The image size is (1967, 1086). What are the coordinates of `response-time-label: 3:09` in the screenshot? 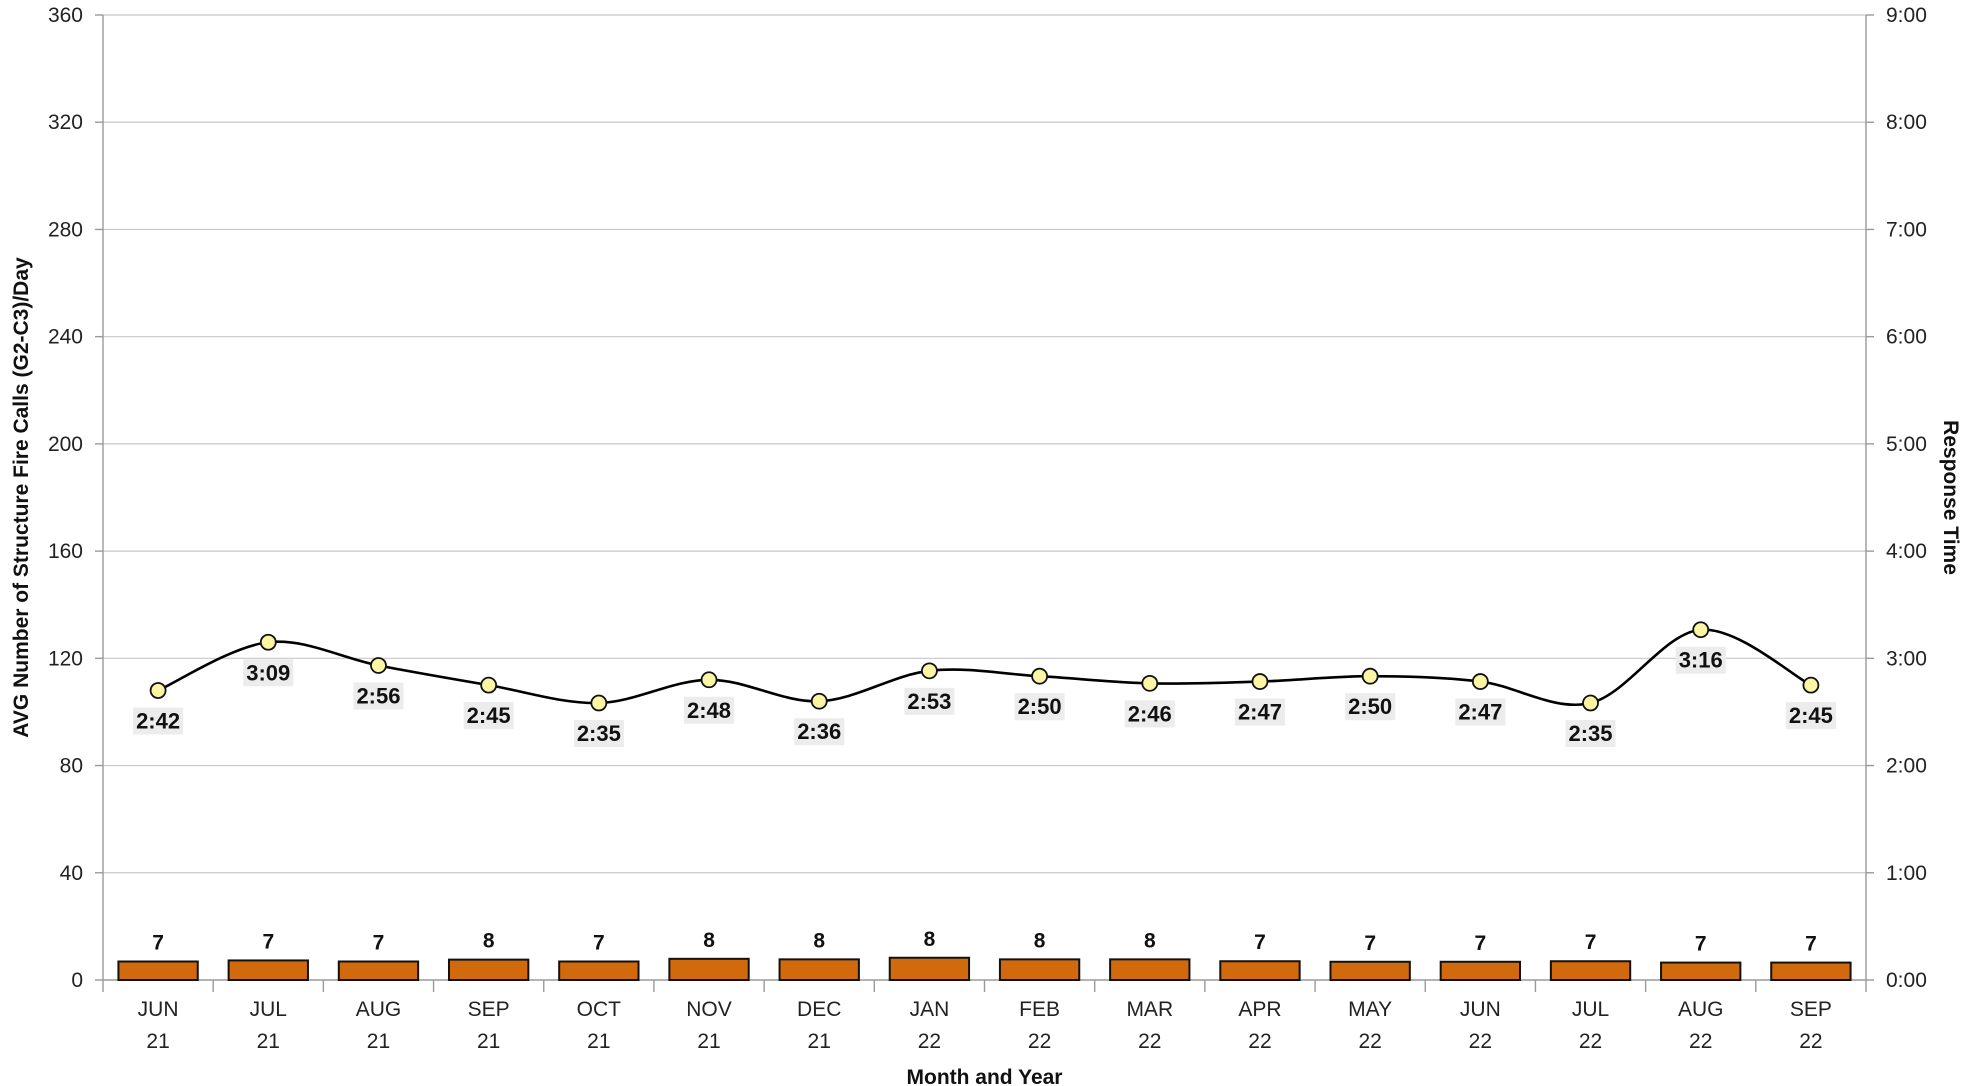 It's located at (268, 672).